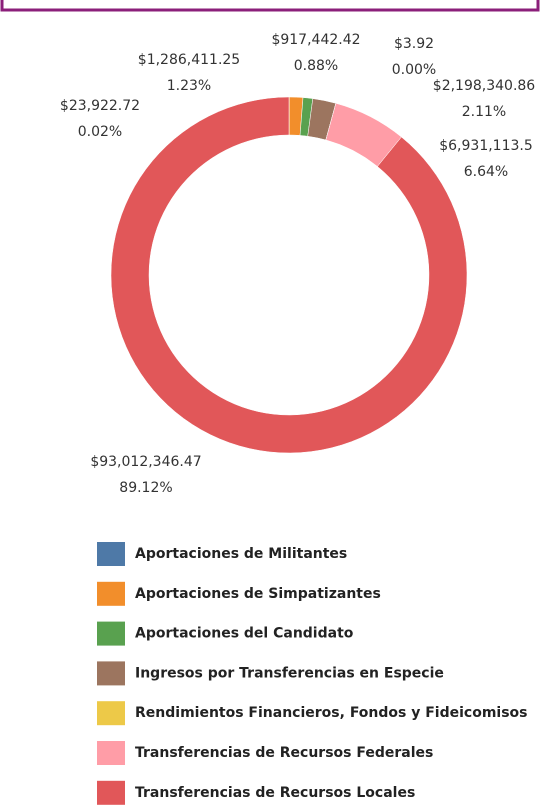  What do you see at coordinates (258, 594) in the screenshot?
I see `legend-label: Aportaciones de Simpatizantes` at bounding box center [258, 594].